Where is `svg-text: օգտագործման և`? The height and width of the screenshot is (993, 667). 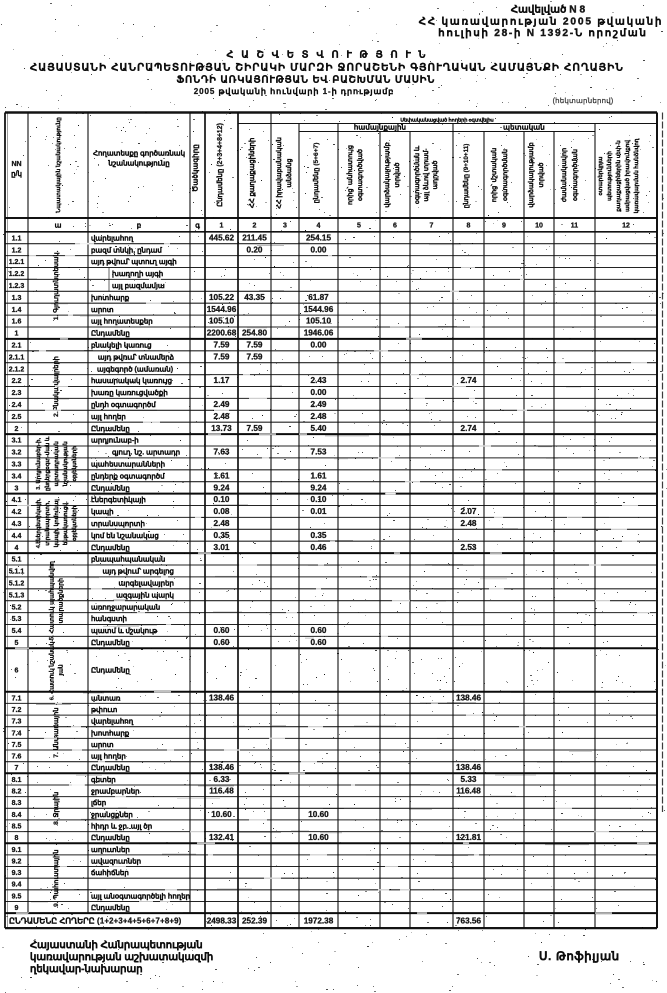
svg-text: օգտագործման և is located at coordinates (417, 174).